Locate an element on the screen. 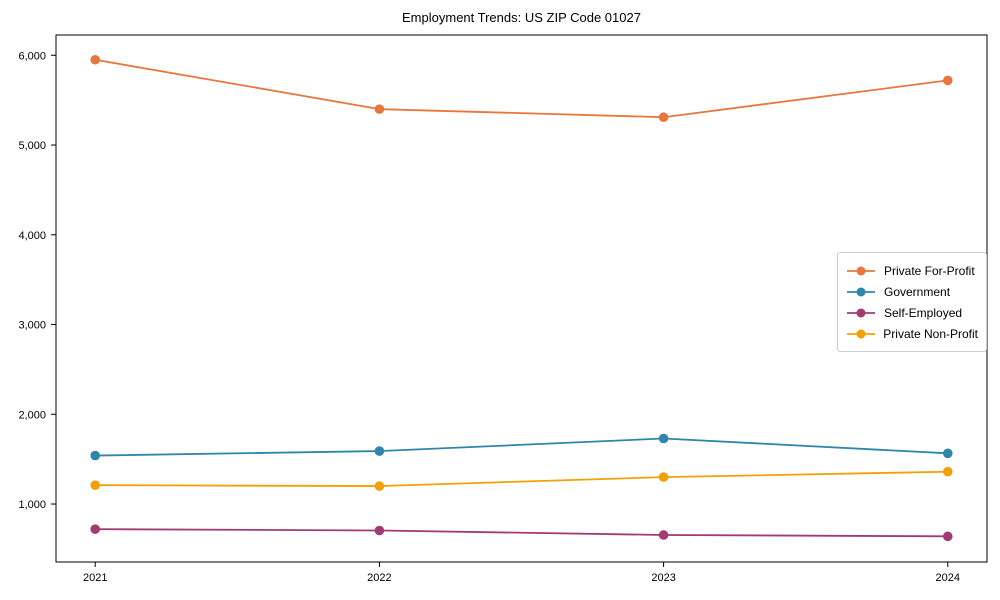 The width and height of the screenshot is (1000, 600). legend-label: Self-Employed is located at coordinates (923, 312).